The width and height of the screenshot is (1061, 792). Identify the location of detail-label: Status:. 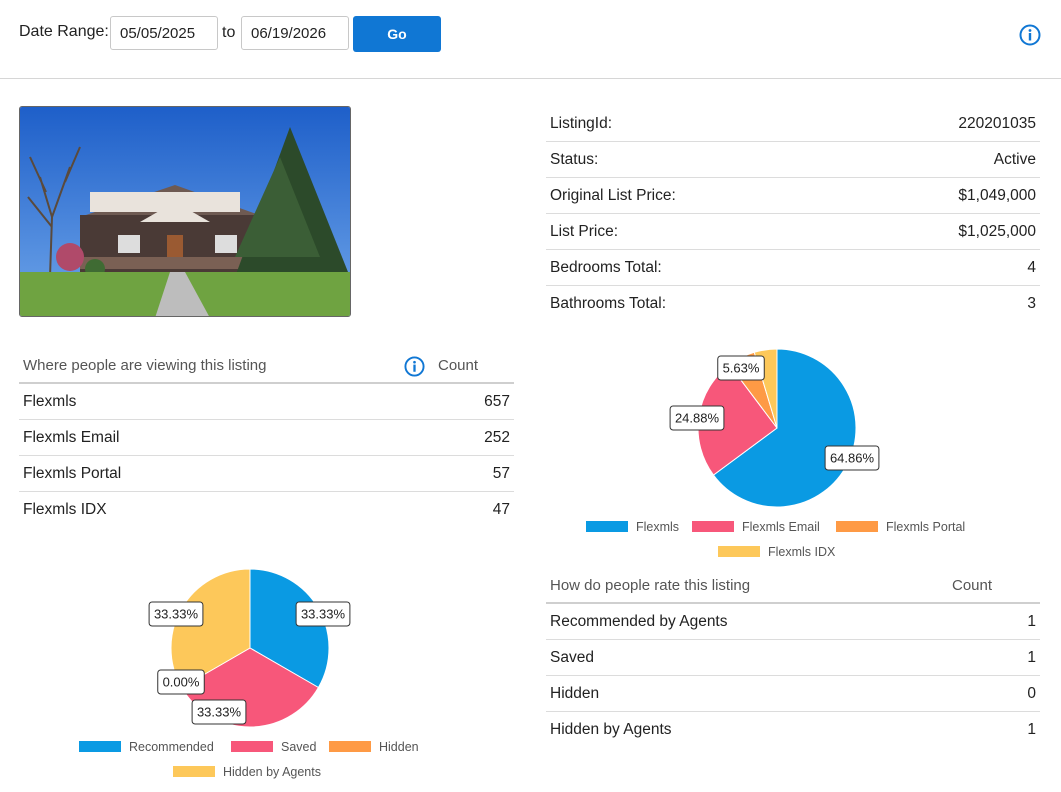
(574, 159).